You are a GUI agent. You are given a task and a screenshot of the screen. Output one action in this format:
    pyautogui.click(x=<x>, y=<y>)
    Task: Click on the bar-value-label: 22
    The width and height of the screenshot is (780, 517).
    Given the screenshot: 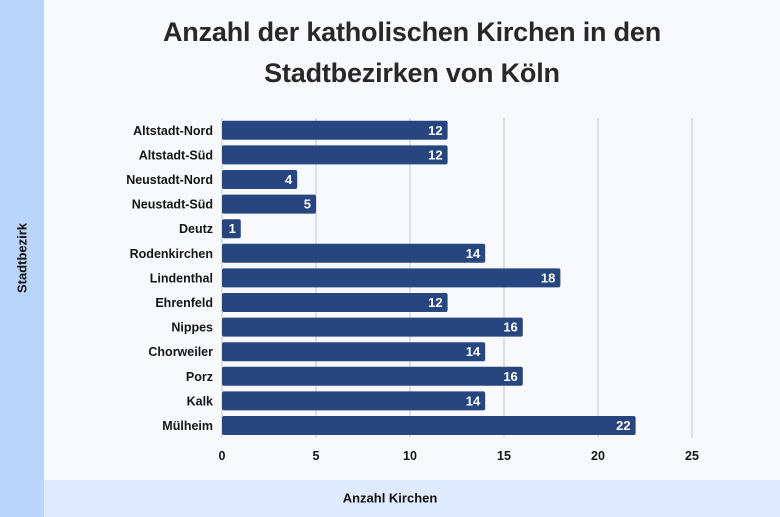 What is the action you would take?
    pyautogui.click(x=623, y=425)
    